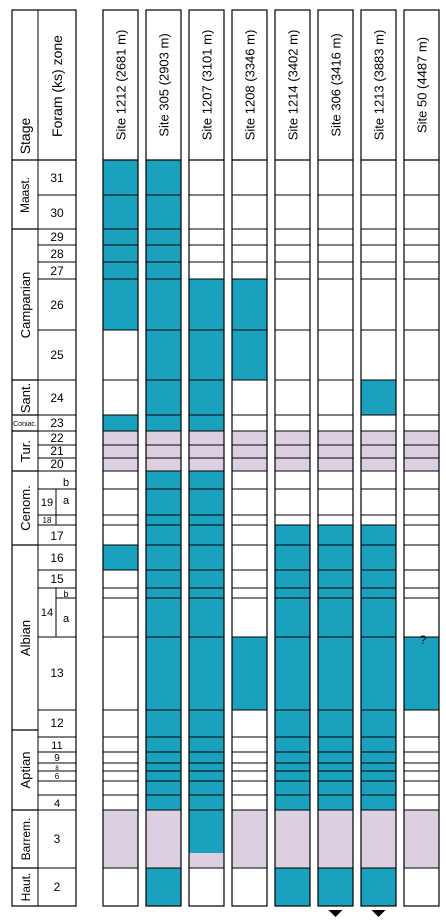  What do you see at coordinates (57, 839) in the screenshot?
I see `zone-3: 3` at bounding box center [57, 839].